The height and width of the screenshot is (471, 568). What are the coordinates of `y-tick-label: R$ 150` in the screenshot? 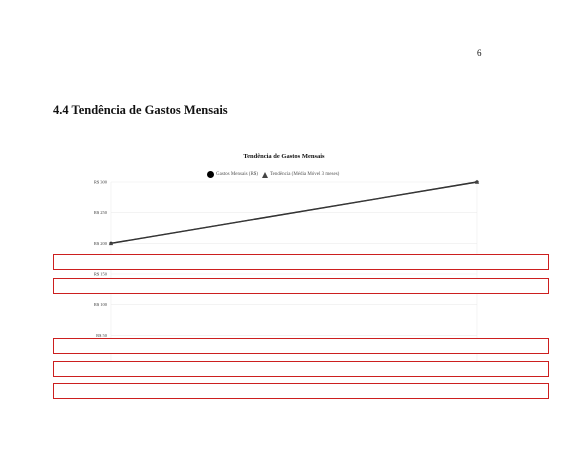 It's located at (101, 274).